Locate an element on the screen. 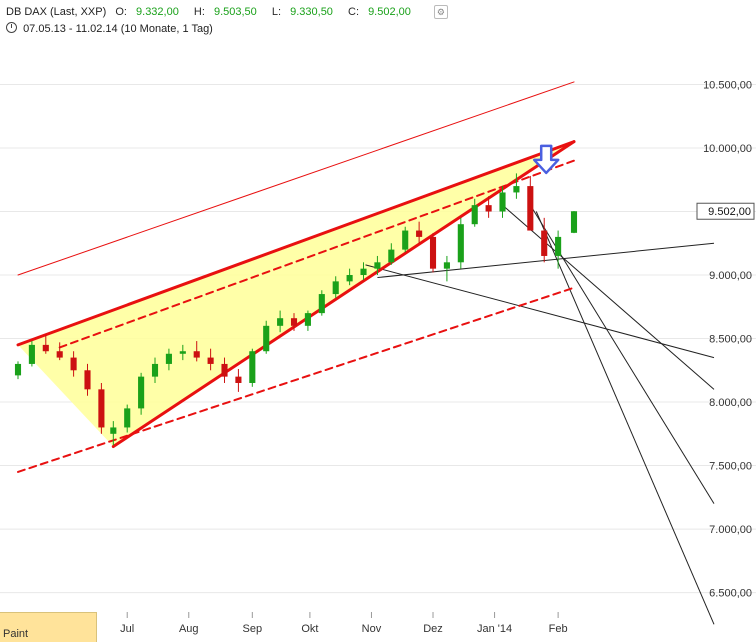  instrument-title: DB DAX (Last, XXP) is located at coordinates (56, 11).